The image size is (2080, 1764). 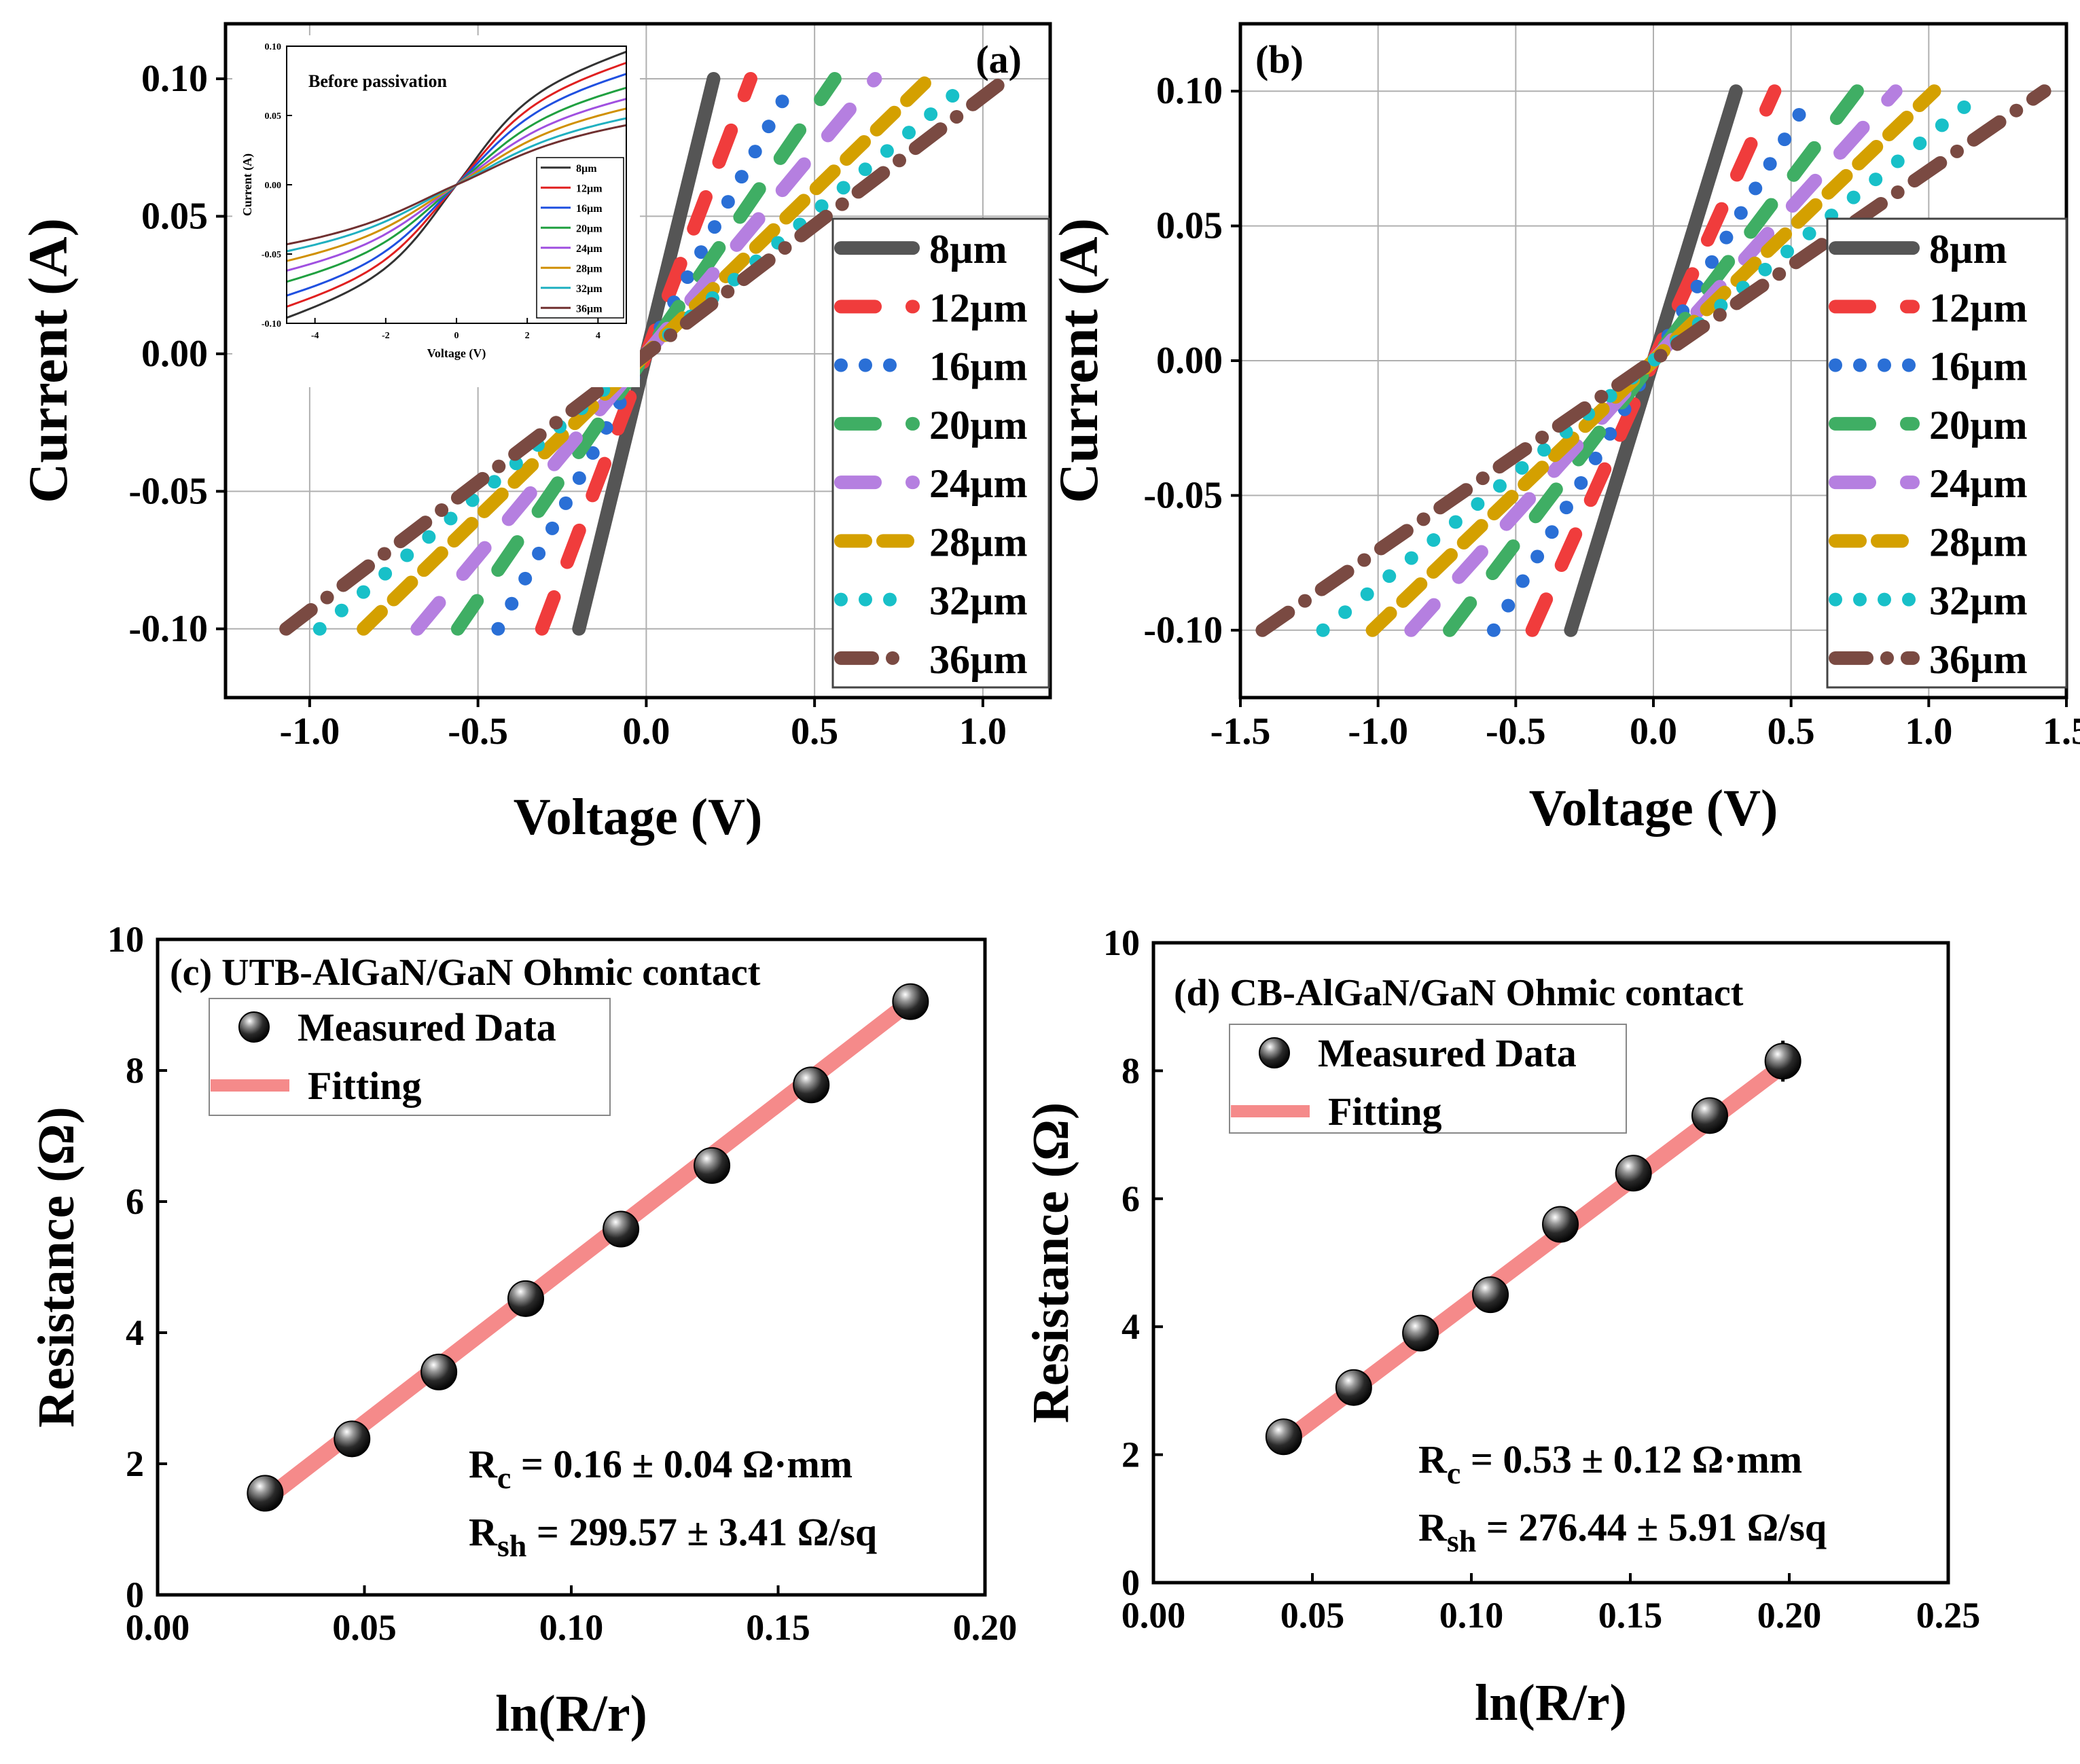 What do you see at coordinates (978, 601) in the screenshot?
I see `legend-label-7: 32µm` at bounding box center [978, 601].